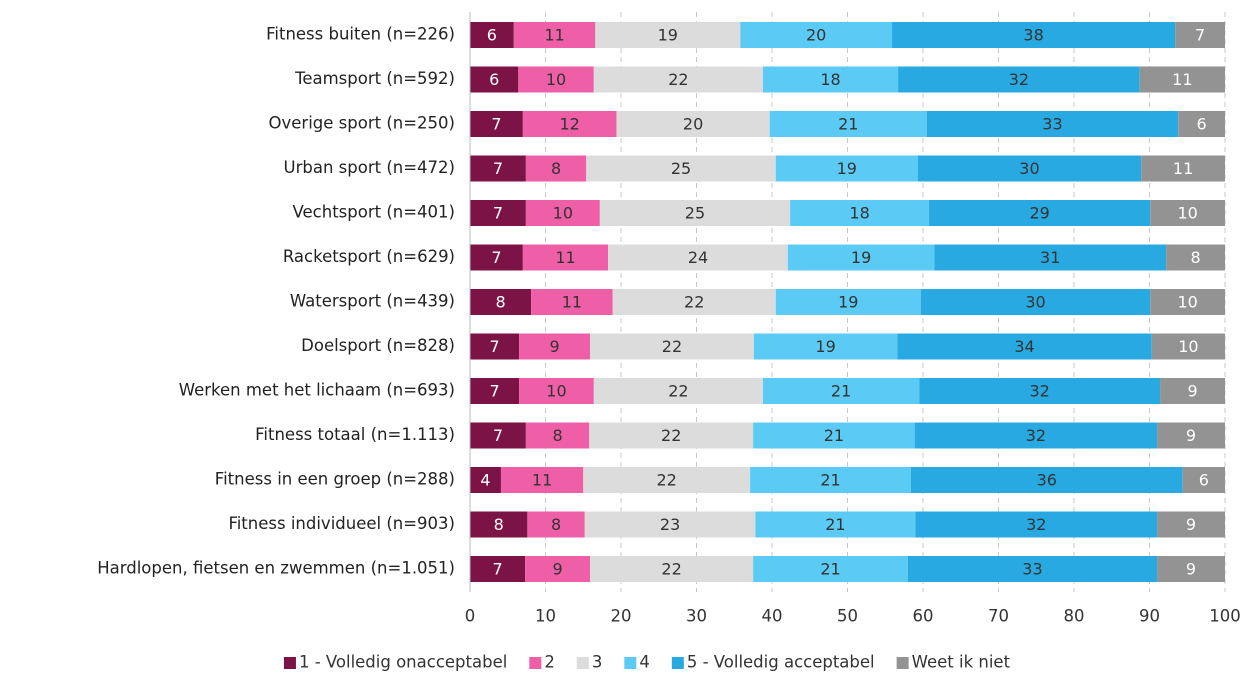  I want to click on x-tick-label: 30, so click(696, 616).